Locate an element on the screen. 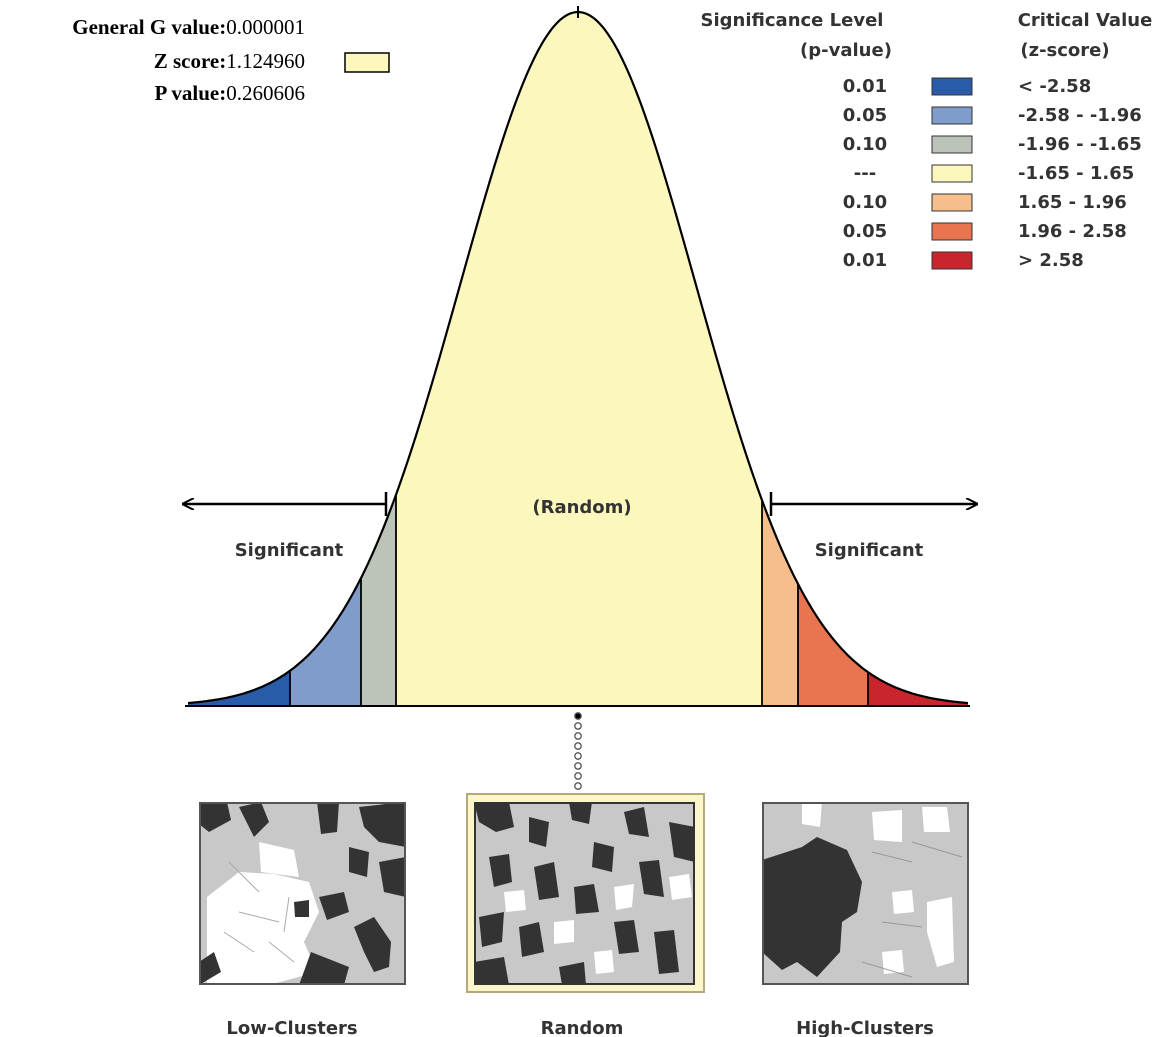 This screenshot has height=1037, width=1168. random-center-label: (Random) is located at coordinates (581, 507).